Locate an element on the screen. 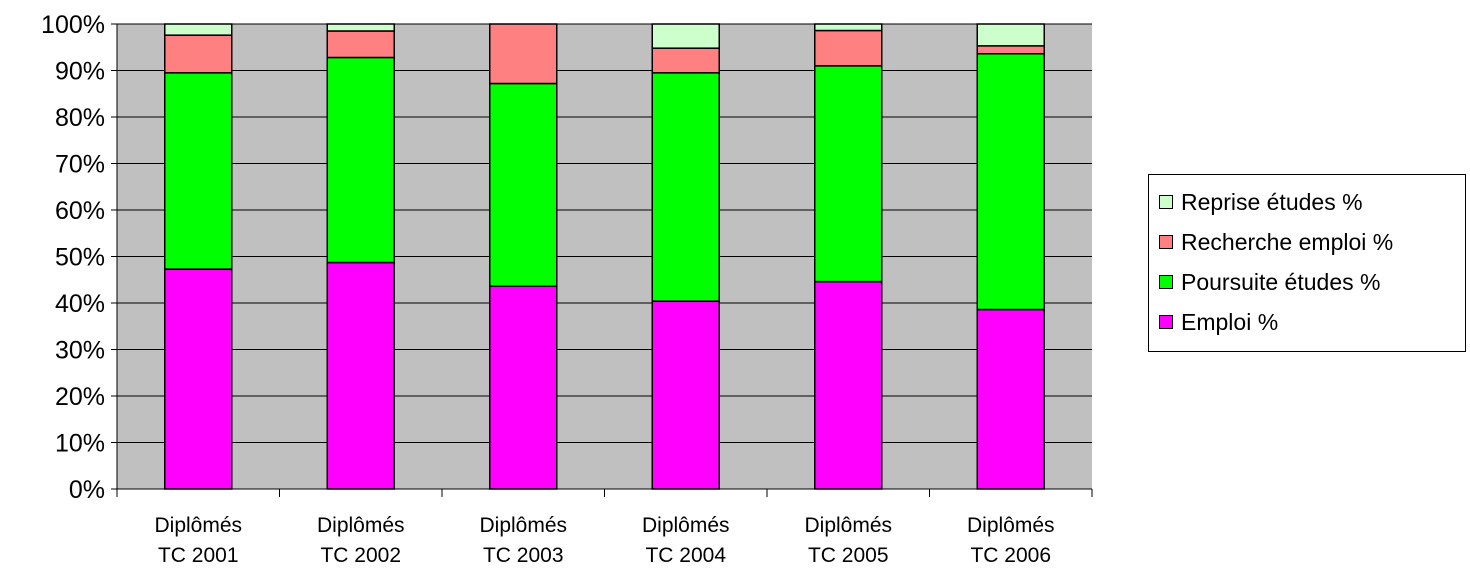 The image size is (1470, 576). x-tick-label: TC 2001 is located at coordinates (198, 555).